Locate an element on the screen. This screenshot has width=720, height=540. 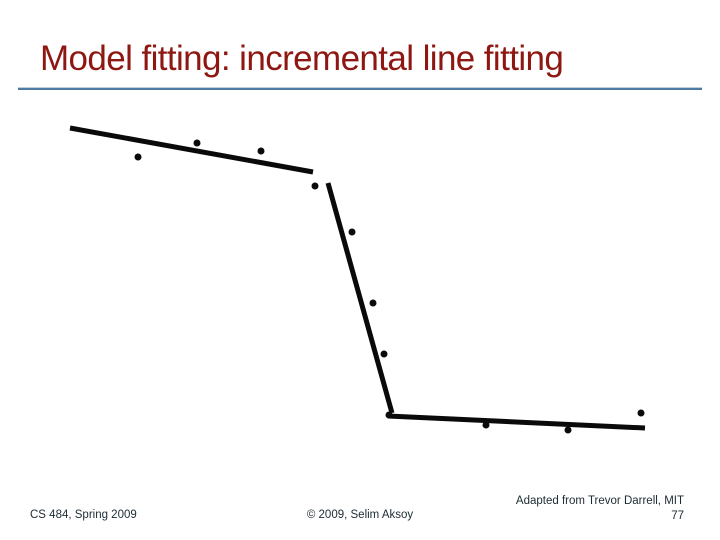
footer-course-label: CS 484, Spring 2009 is located at coordinates (83, 515).